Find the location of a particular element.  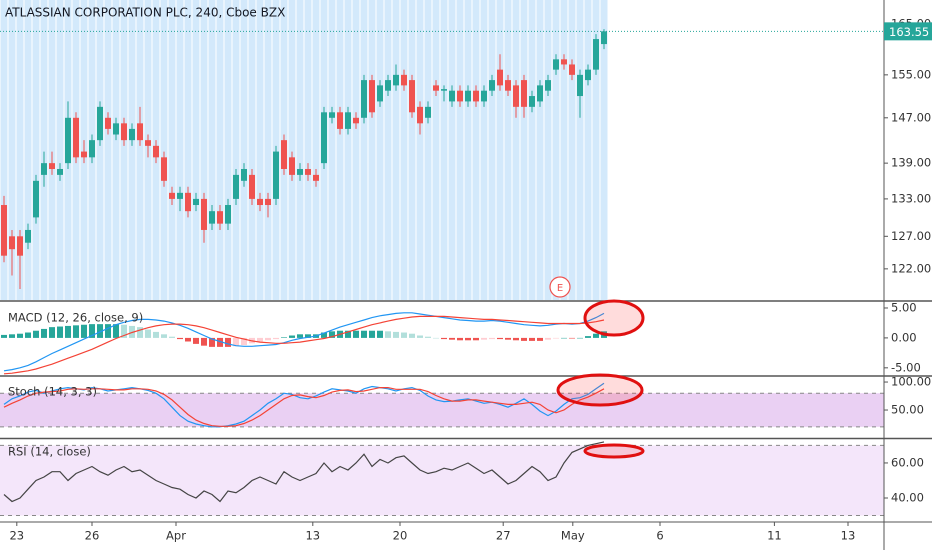

y-tick-label: 60.00 is located at coordinates (907, 462).